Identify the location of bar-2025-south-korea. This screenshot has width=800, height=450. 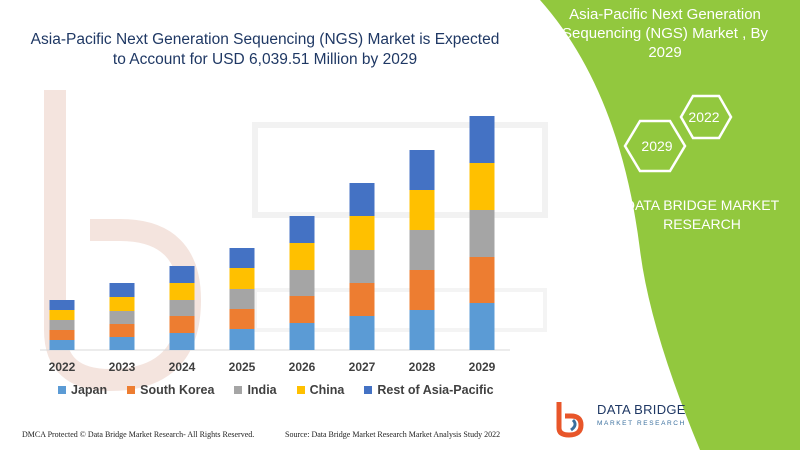
(242, 319).